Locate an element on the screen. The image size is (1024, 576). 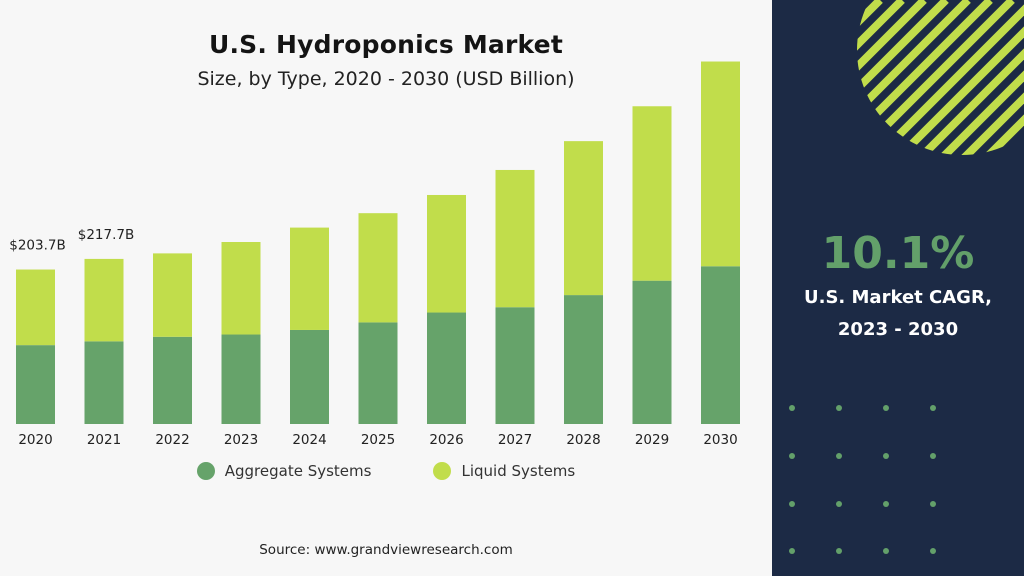
legend-swatch-aggregate is located at coordinates (205, 471).